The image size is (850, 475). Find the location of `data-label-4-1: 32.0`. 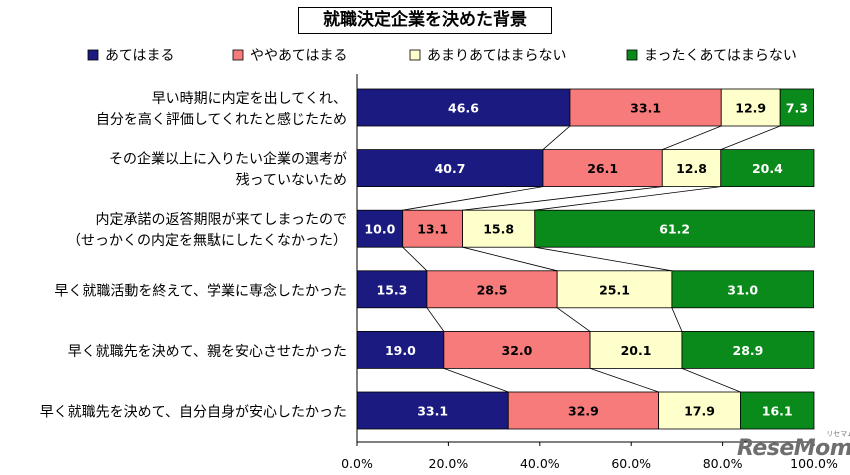

data-label-4-1: 32.0 is located at coordinates (517, 350).